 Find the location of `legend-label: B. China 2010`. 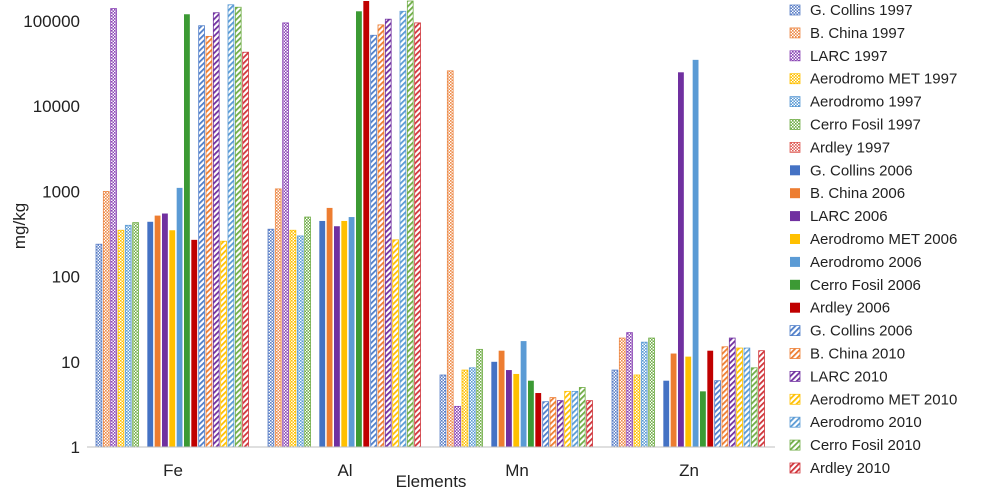

legend-label: B. China 2010 is located at coordinates (857, 354).